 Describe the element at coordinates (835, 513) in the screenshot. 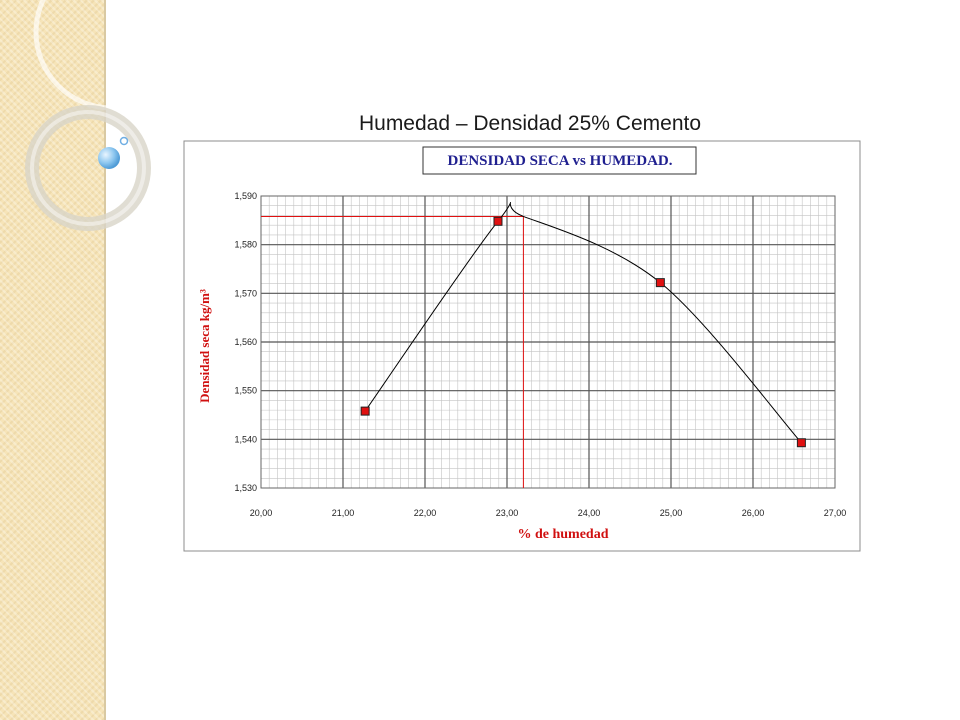

I see `x-tick-label: 27,00` at that location.